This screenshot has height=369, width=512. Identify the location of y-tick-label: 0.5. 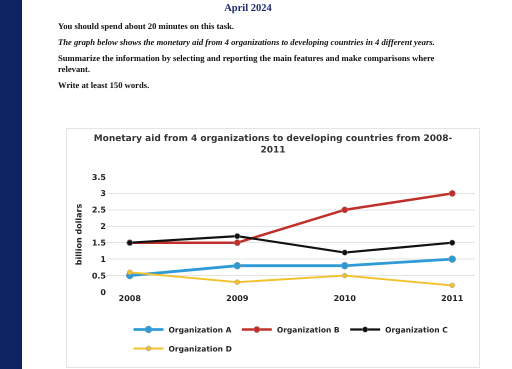
(99, 275).